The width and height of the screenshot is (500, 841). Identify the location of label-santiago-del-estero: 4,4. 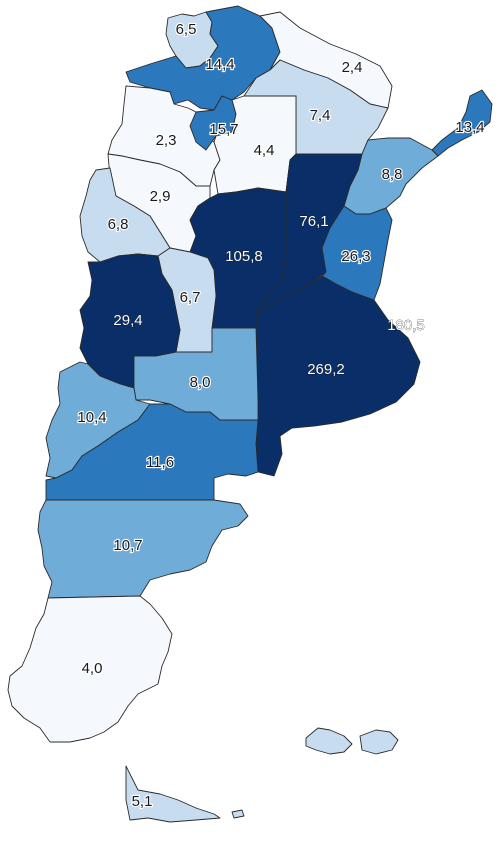
(264, 150).